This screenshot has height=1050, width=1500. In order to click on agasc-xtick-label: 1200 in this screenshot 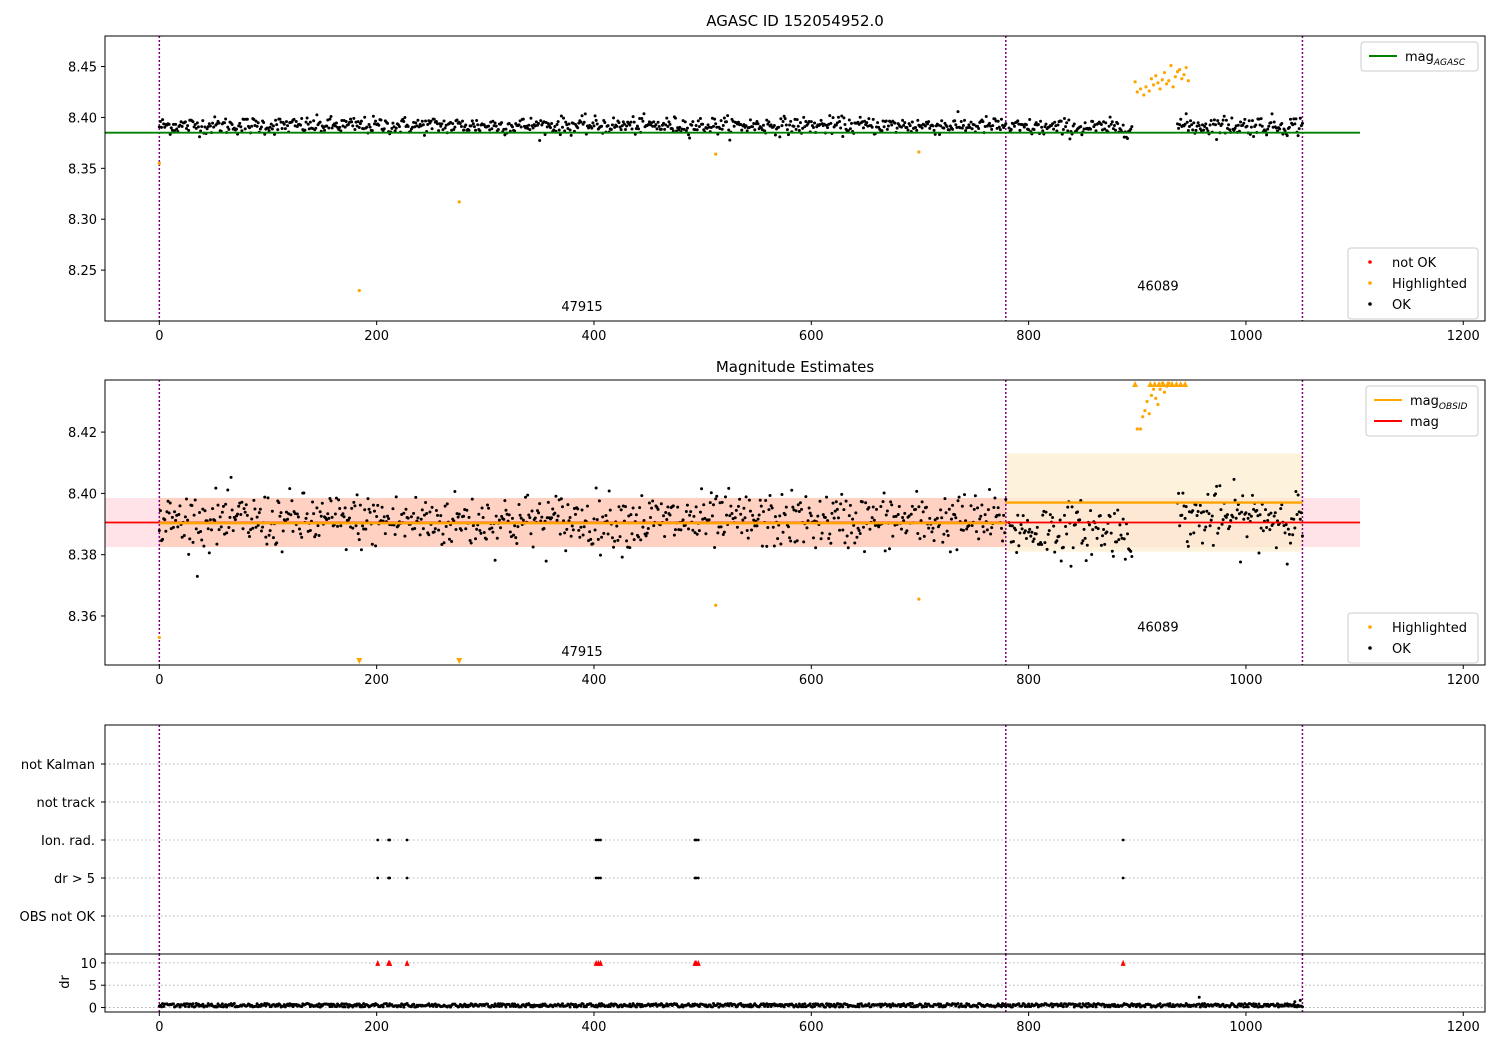, I will do `click(1463, 336)`.